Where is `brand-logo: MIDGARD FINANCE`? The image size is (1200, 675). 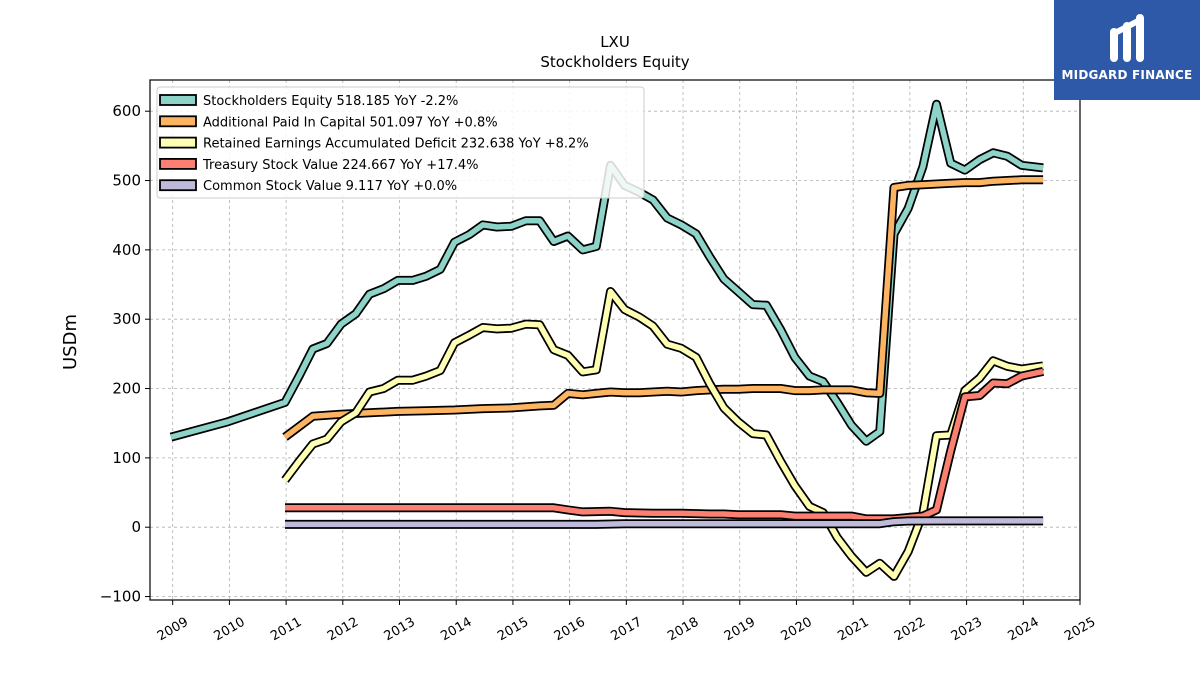
brand-logo: MIDGARD FINANCE is located at coordinates (1127, 50).